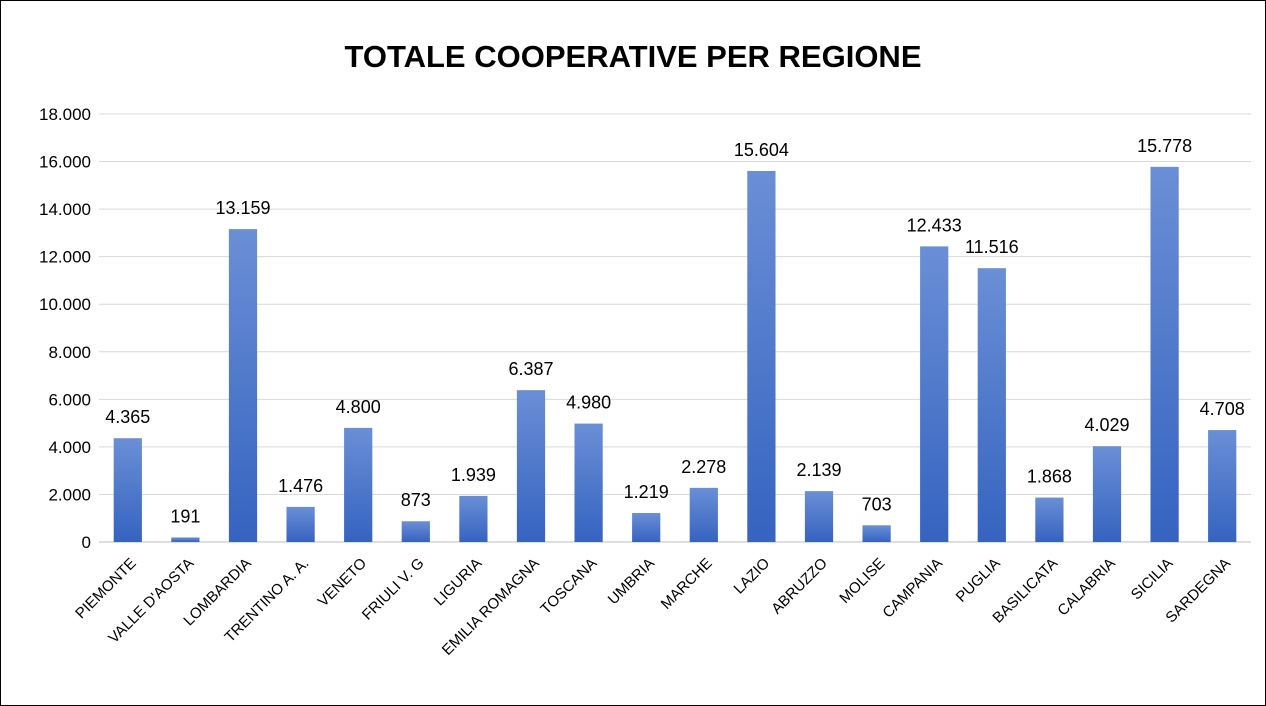 The image size is (1266, 706). What do you see at coordinates (818, 470) in the screenshot?
I see `data-label: 2.139` at bounding box center [818, 470].